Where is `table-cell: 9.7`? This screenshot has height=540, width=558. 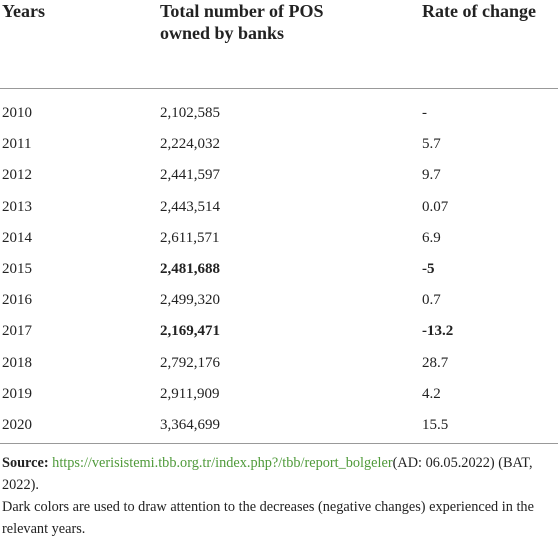 table-cell: 9.7 is located at coordinates (431, 175).